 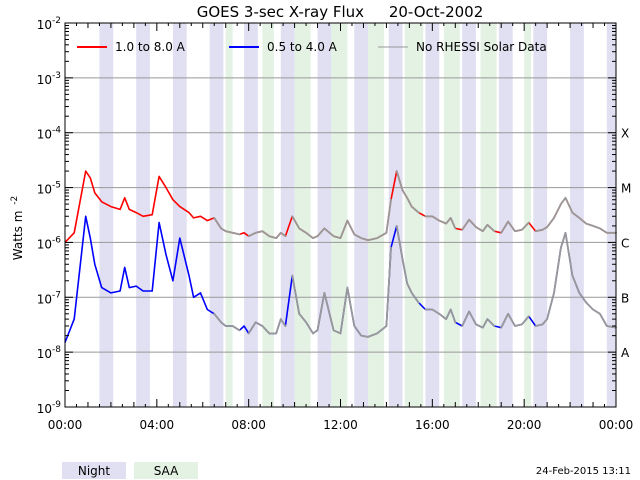 I want to click on legend-label-2: No RHESSI Solar Data, so click(x=481, y=47).